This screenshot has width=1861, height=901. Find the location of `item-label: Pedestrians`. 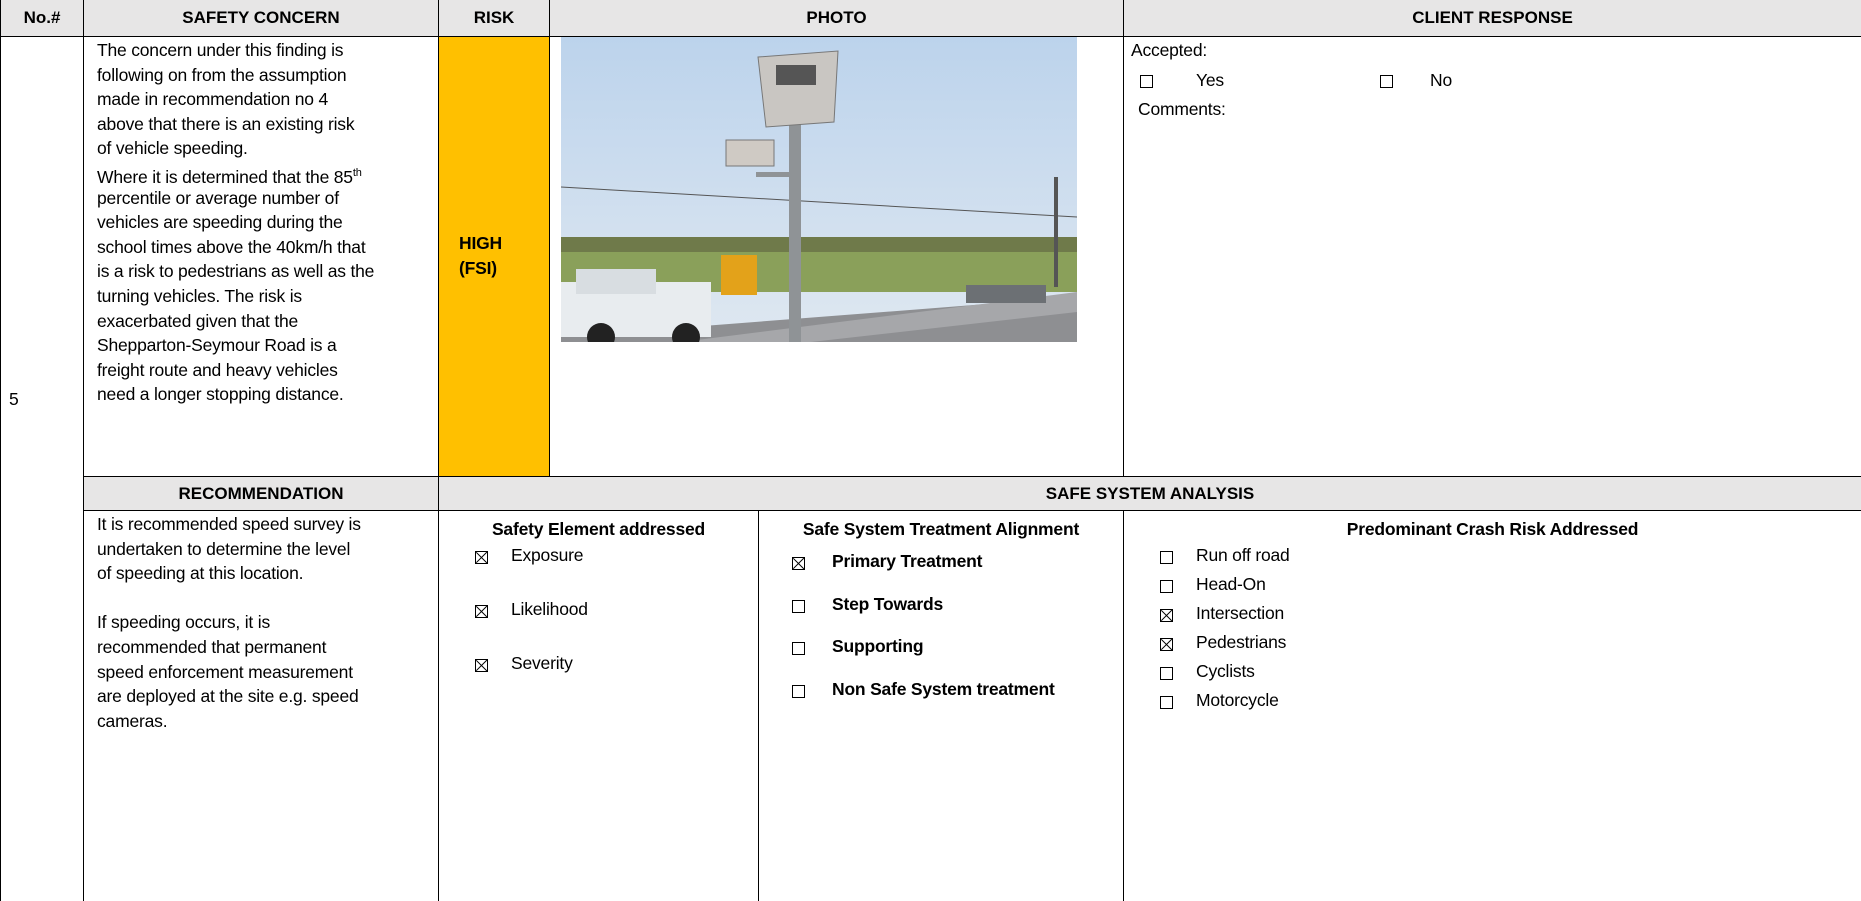

item-label: Pedestrians is located at coordinates (1241, 642).